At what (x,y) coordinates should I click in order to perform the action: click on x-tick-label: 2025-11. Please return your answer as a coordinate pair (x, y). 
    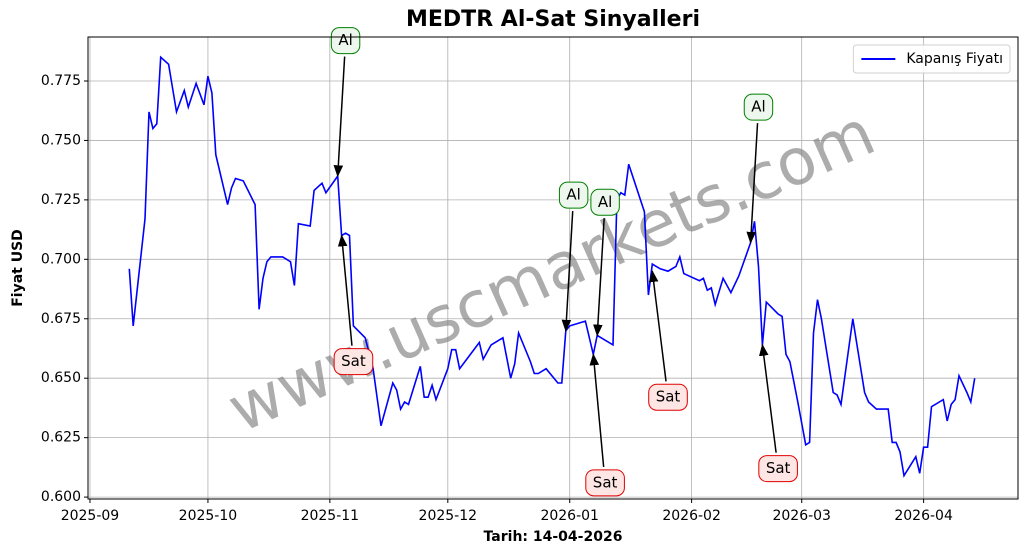
    Looking at the image, I should click on (330, 516).